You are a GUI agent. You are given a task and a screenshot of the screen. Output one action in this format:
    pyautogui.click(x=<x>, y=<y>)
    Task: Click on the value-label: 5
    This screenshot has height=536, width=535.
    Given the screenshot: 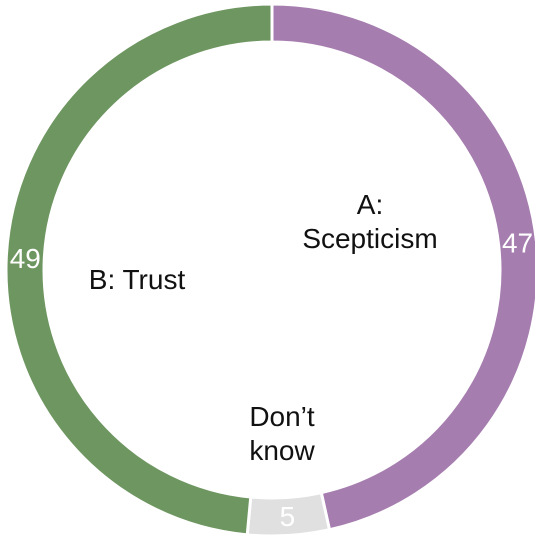 What is the action you would take?
    pyautogui.click(x=288, y=516)
    